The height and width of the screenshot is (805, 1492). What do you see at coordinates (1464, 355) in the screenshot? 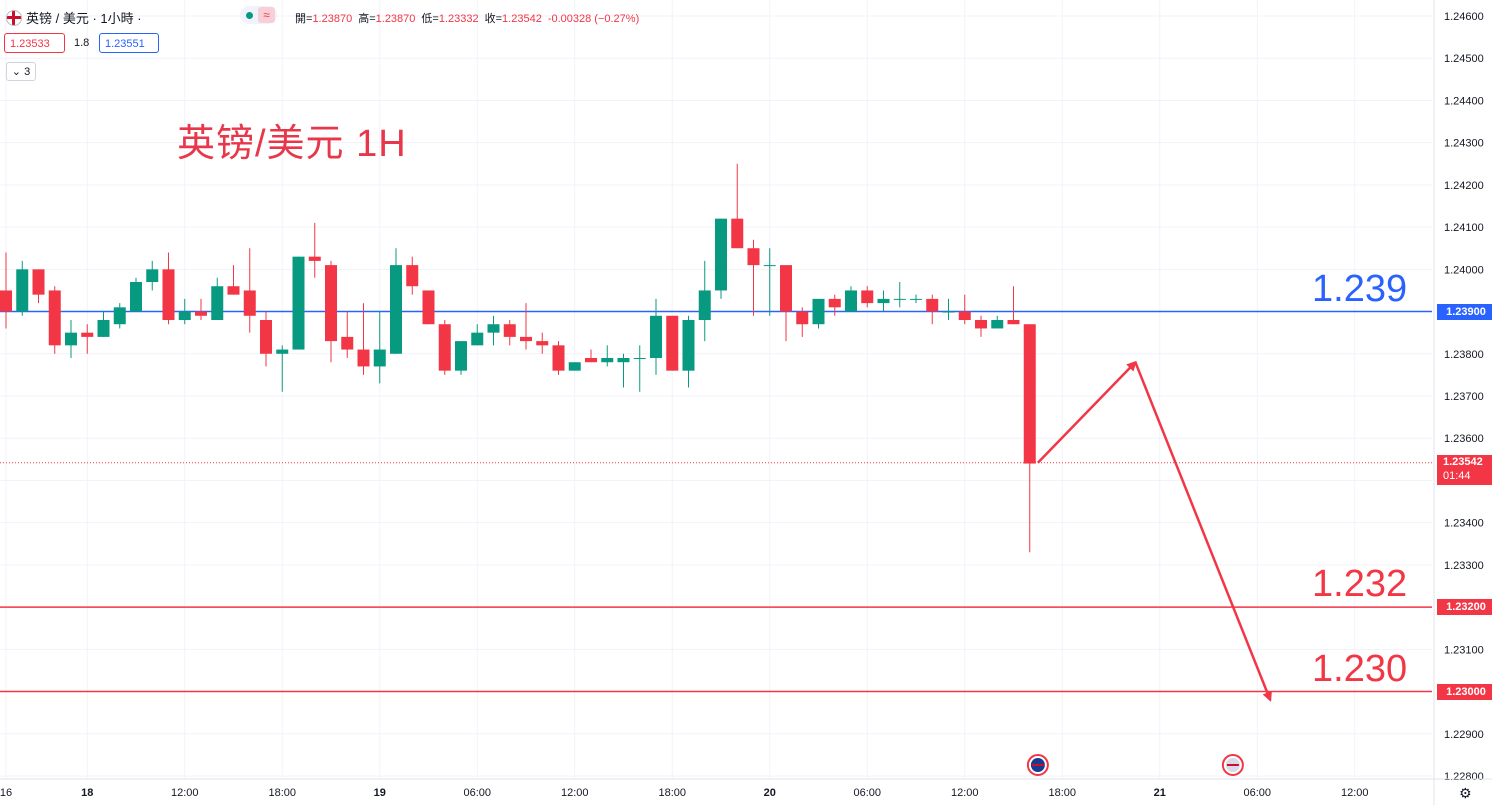
I see `price-axis-tick-label: 1.23800` at bounding box center [1464, 355].